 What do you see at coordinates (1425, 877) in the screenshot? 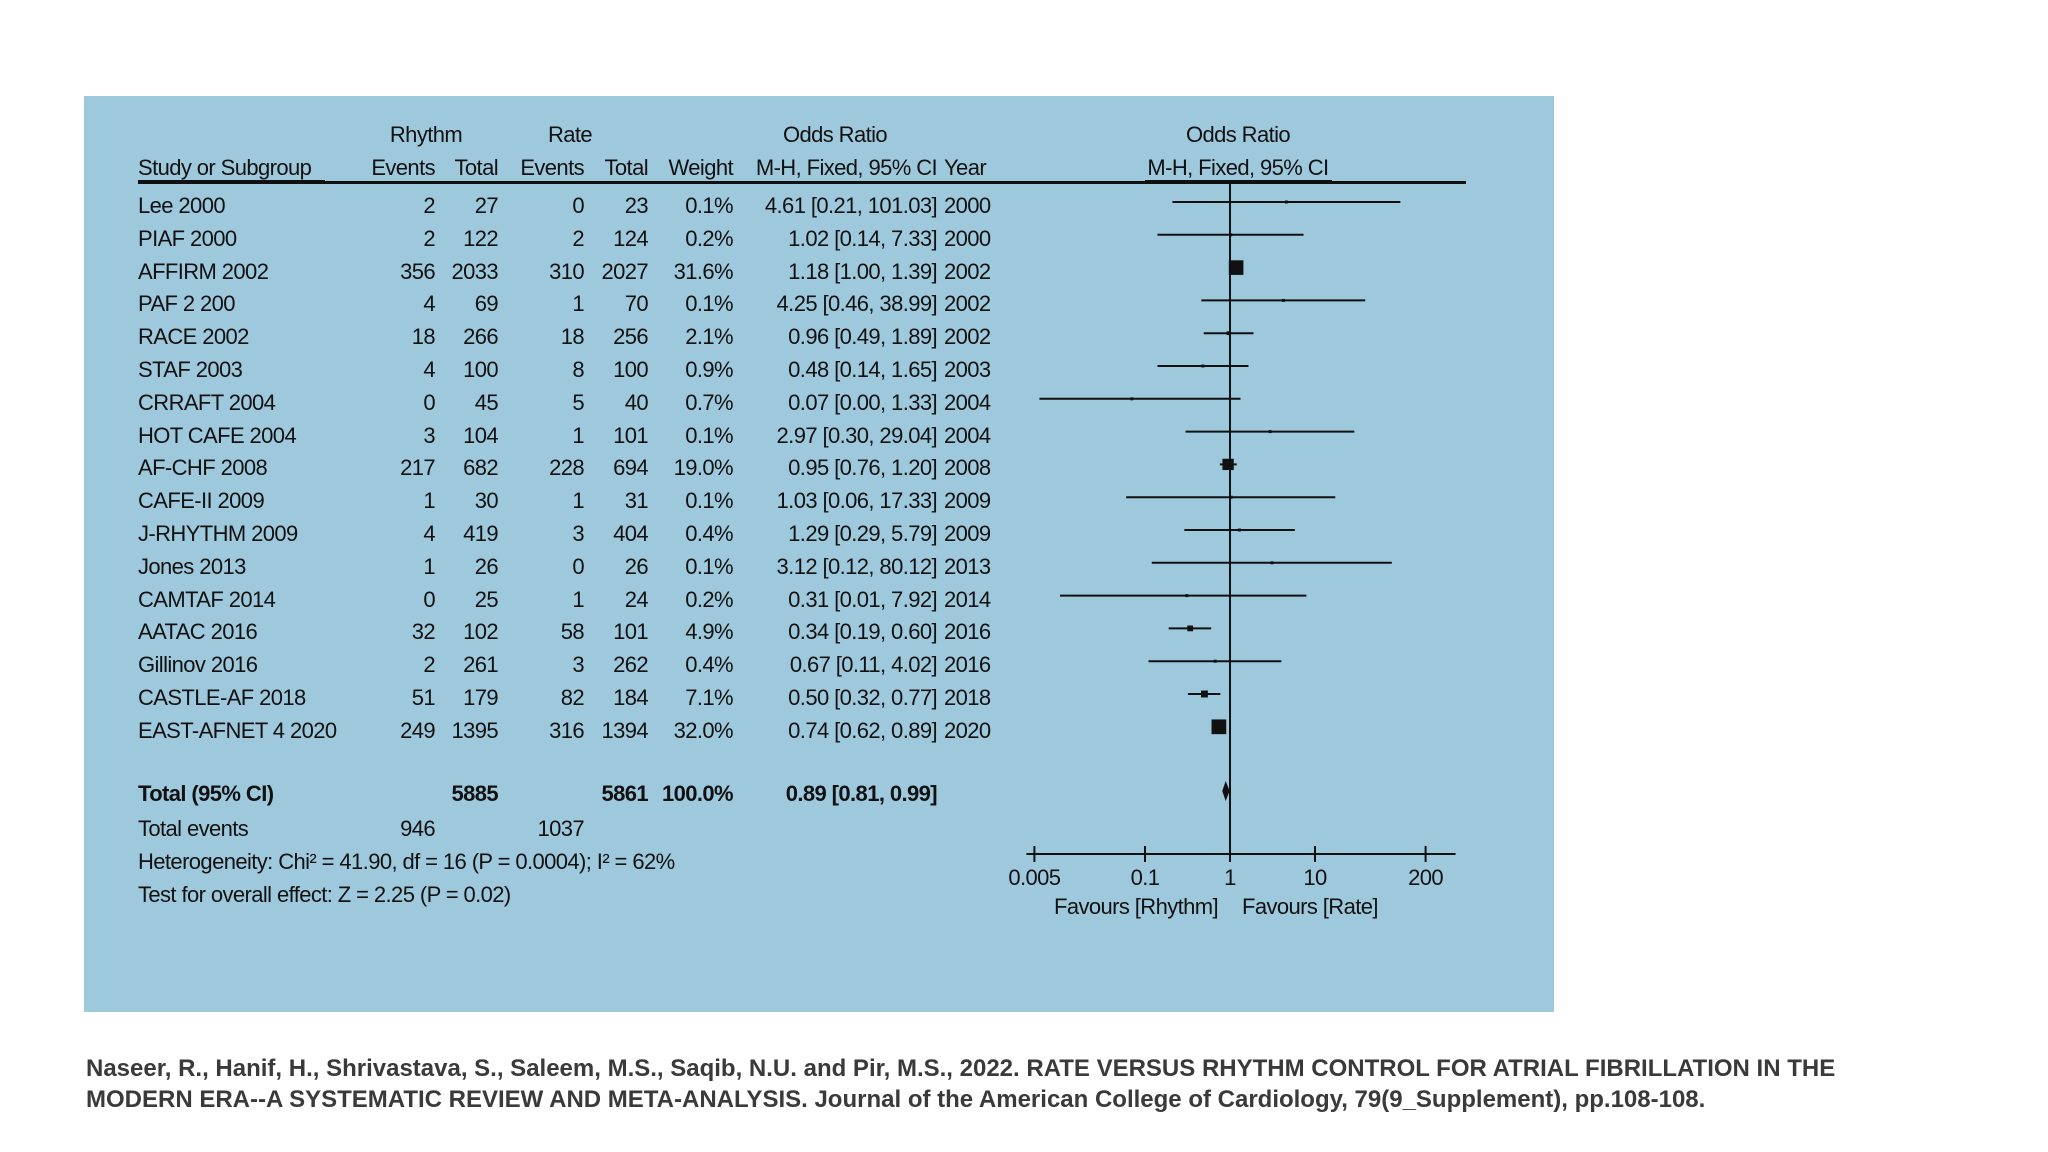
I see `x-tick-label: 200` at bounding box center [1425, 877].